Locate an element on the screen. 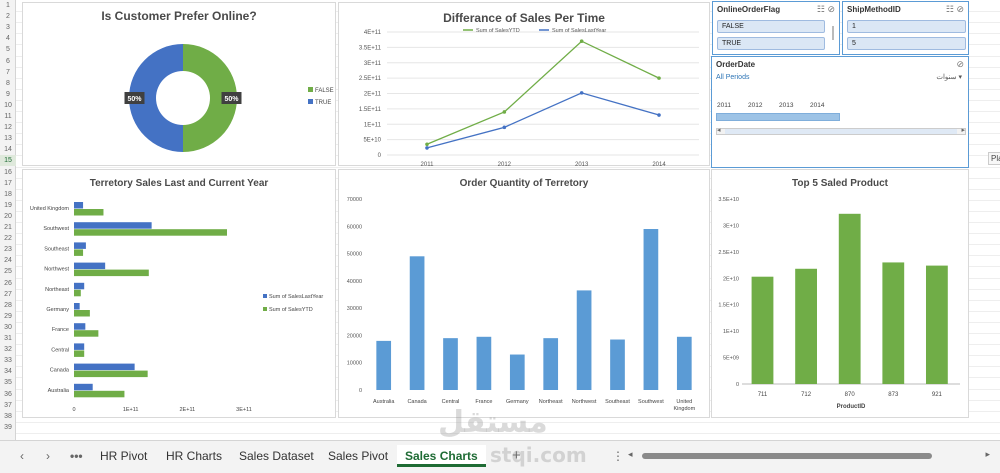 This screenshot has width=1000, height=473. row-number: 10 is located at coordinates (8, 105).